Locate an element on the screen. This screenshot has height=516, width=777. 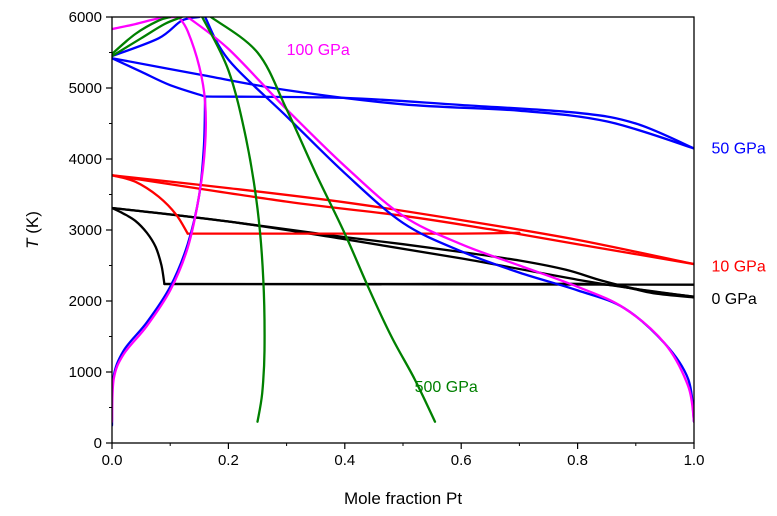
y-tick-label: 4000 is located at coordinates (85, 159).